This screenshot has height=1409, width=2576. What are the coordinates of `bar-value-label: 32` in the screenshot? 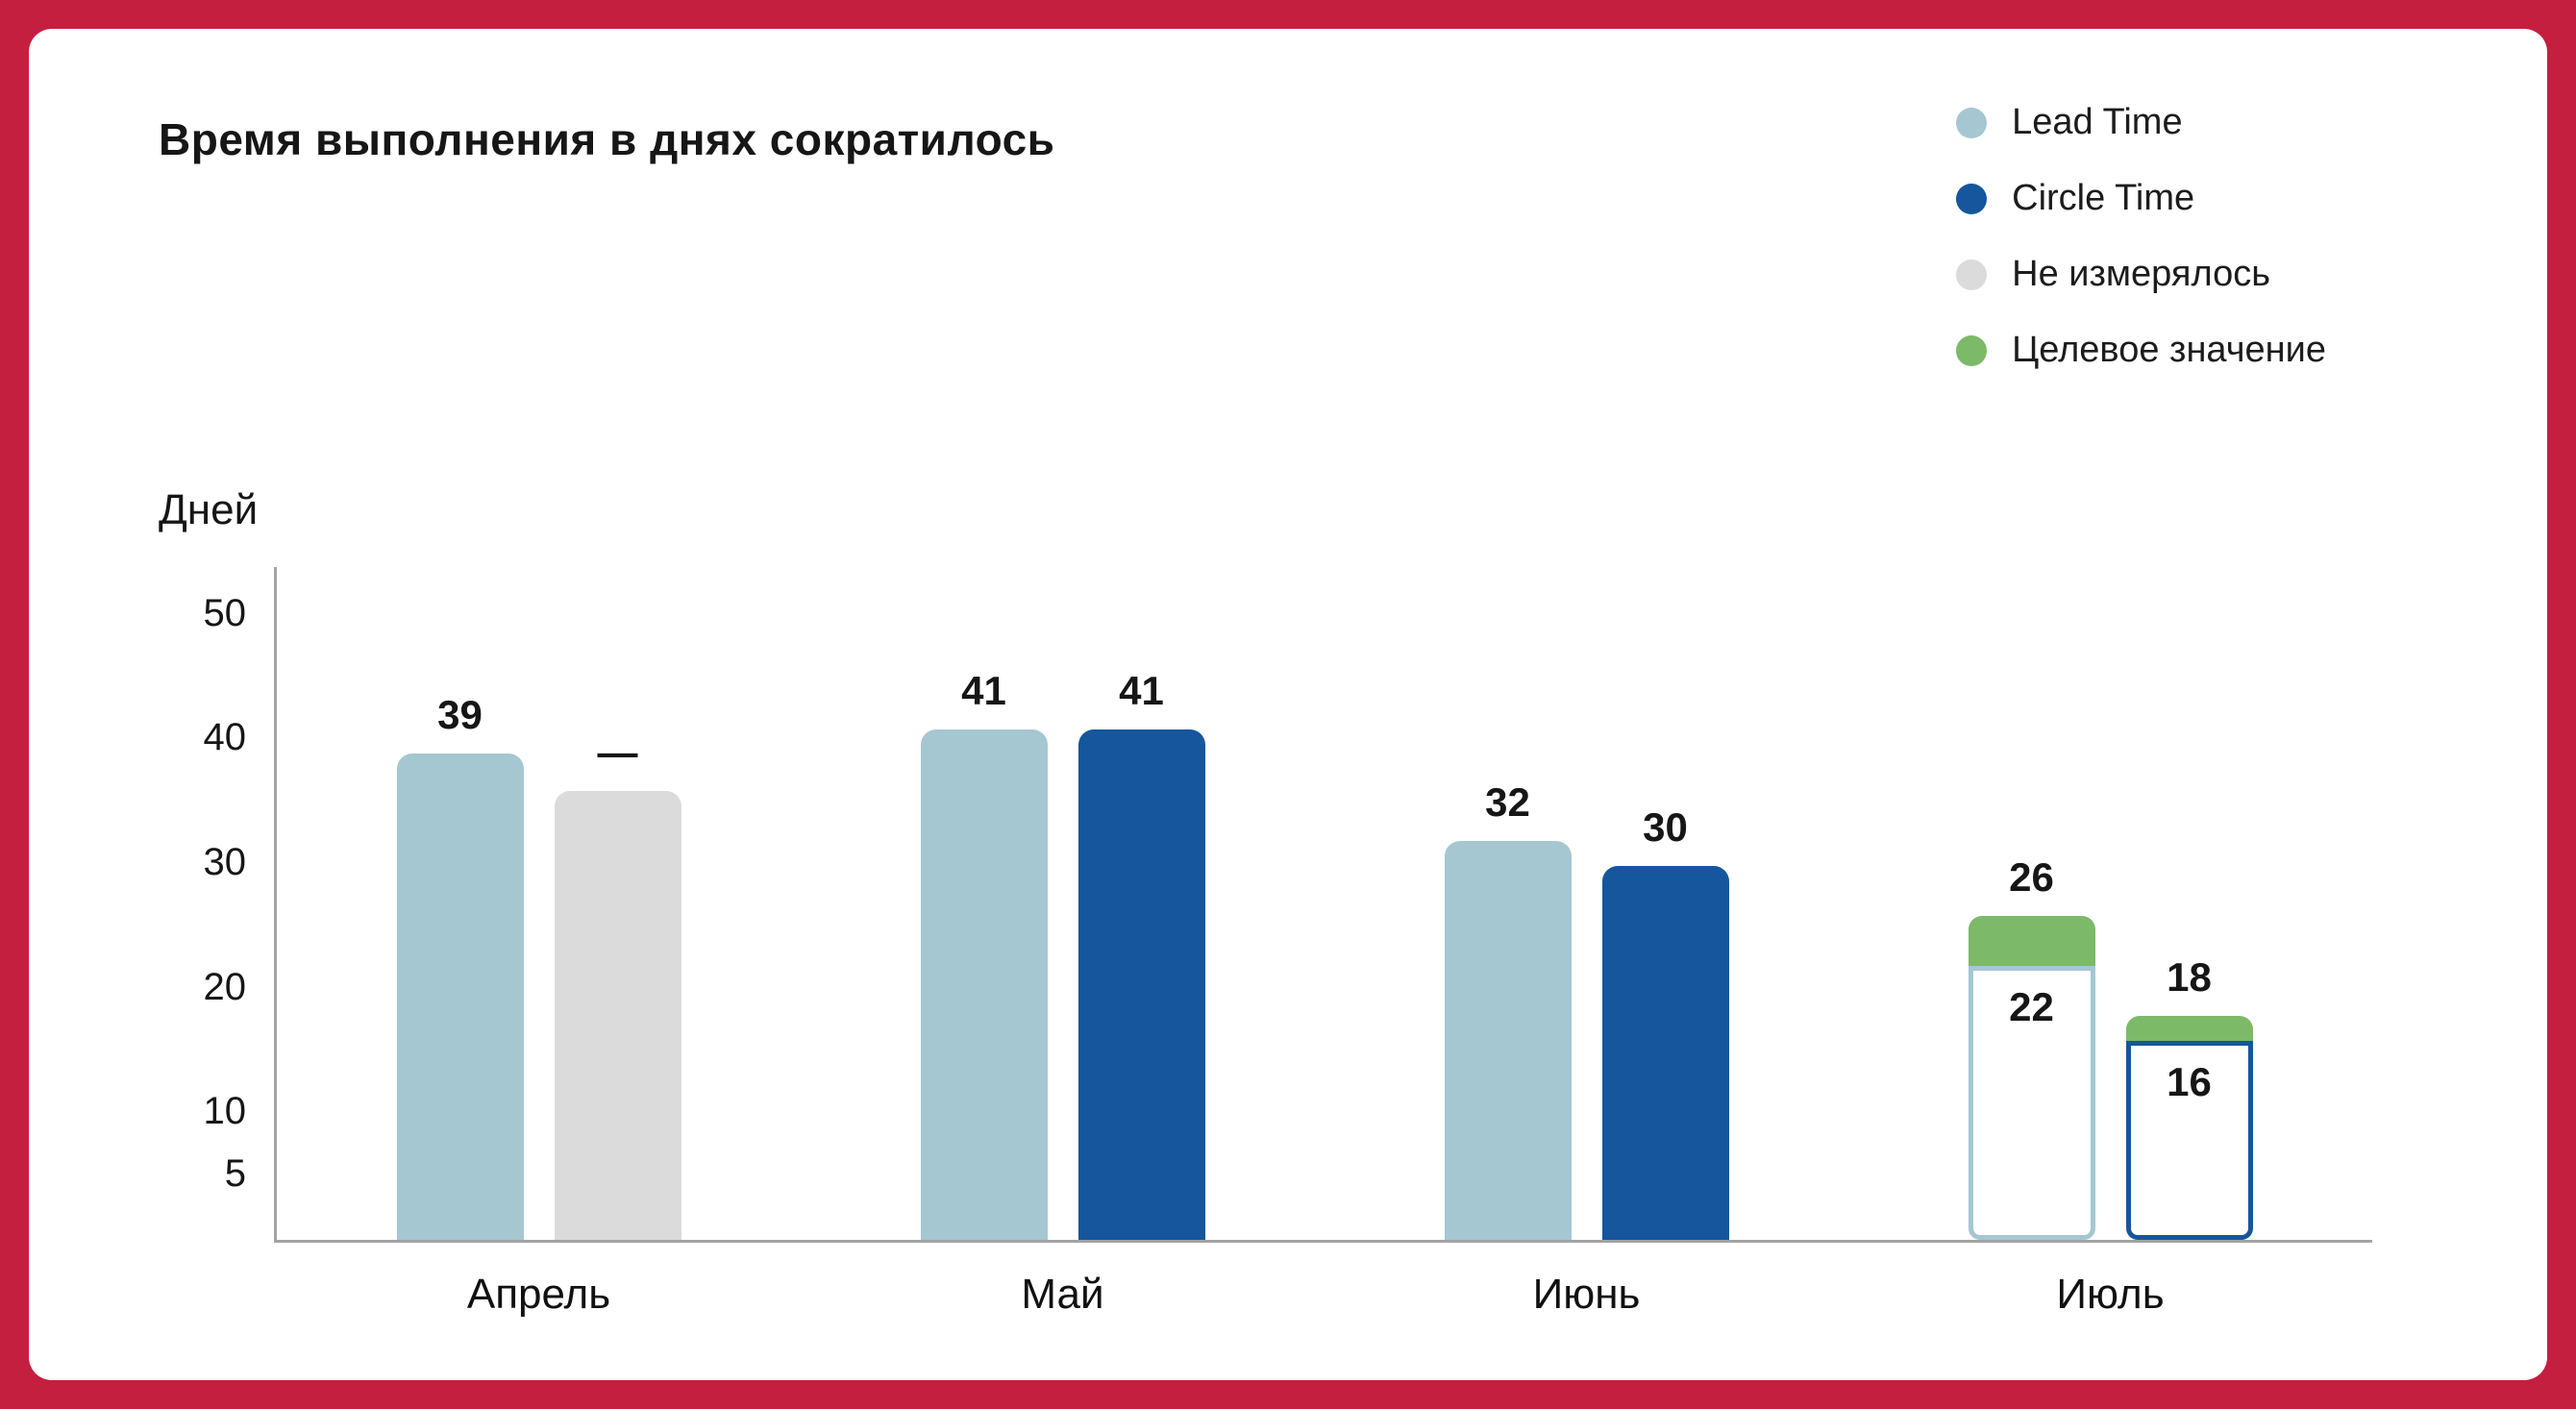 It's located at (1507, 802).